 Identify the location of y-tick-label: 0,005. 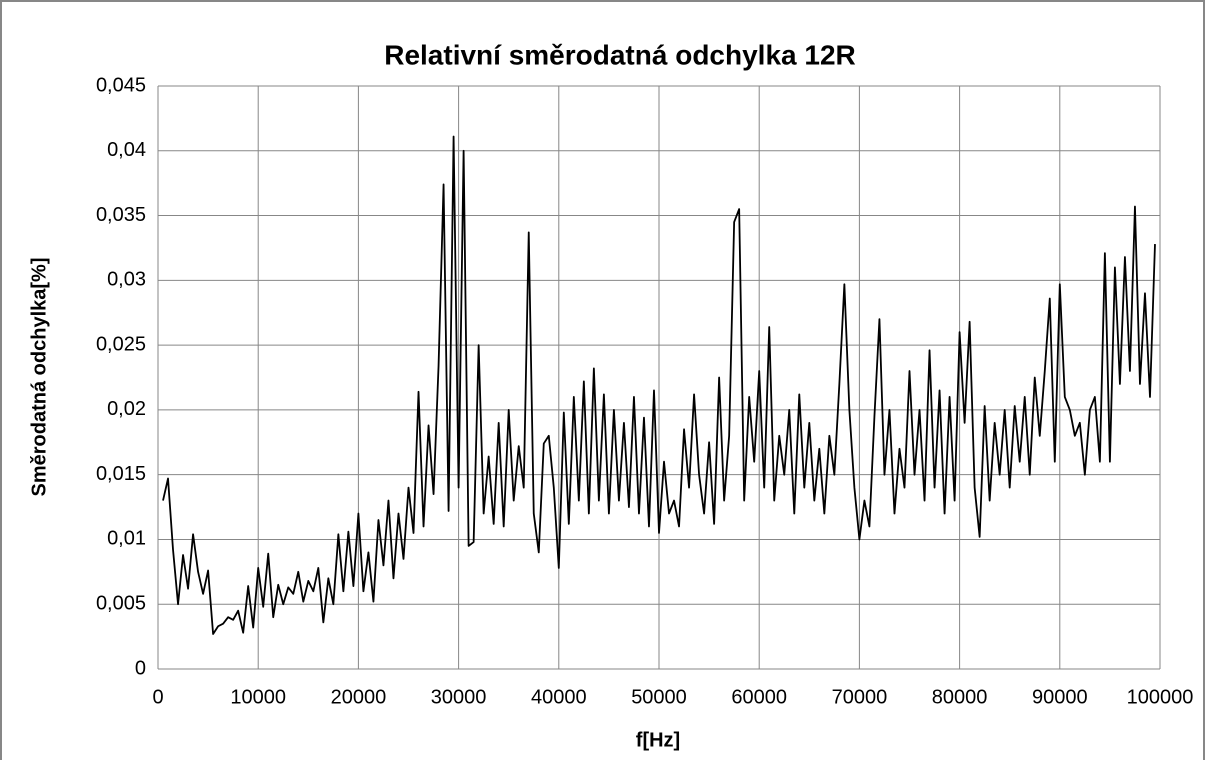
(121, 604).